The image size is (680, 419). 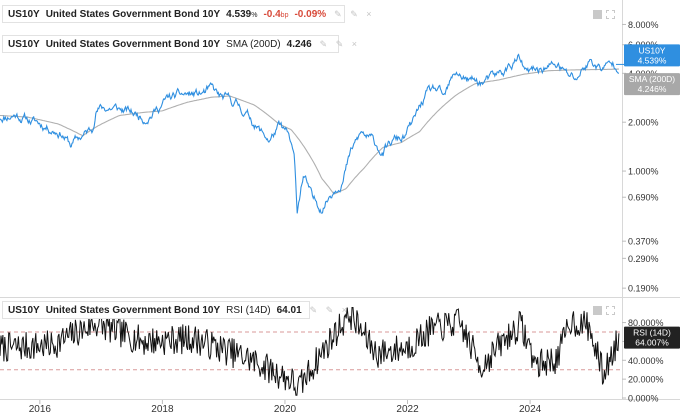 What do you see at coordinates (310, 14) in the screenshot?
I see `legend-us10y-change-pct: -0.09%` at bounding box center [310, 14].